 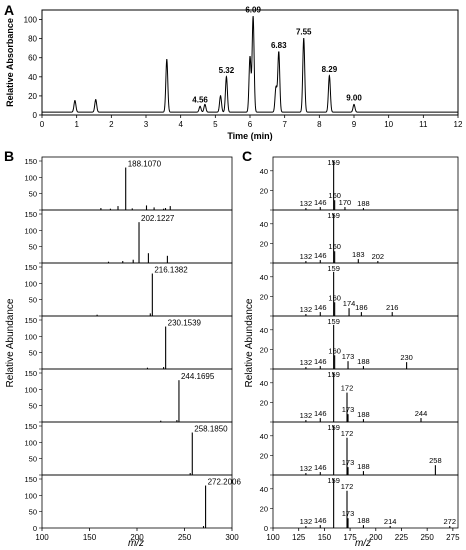 I want to click on peak-label: 8.29, so click(x=330, y=69).